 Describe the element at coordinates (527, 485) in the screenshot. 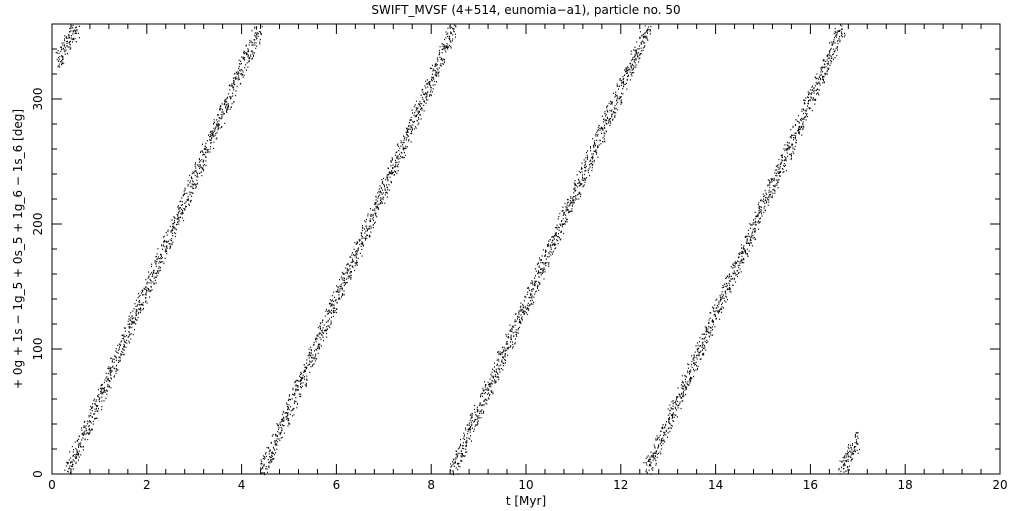

I see `x-tick-labels: 0 2 4 6 8 10 12 14 16 18 20` at that location.